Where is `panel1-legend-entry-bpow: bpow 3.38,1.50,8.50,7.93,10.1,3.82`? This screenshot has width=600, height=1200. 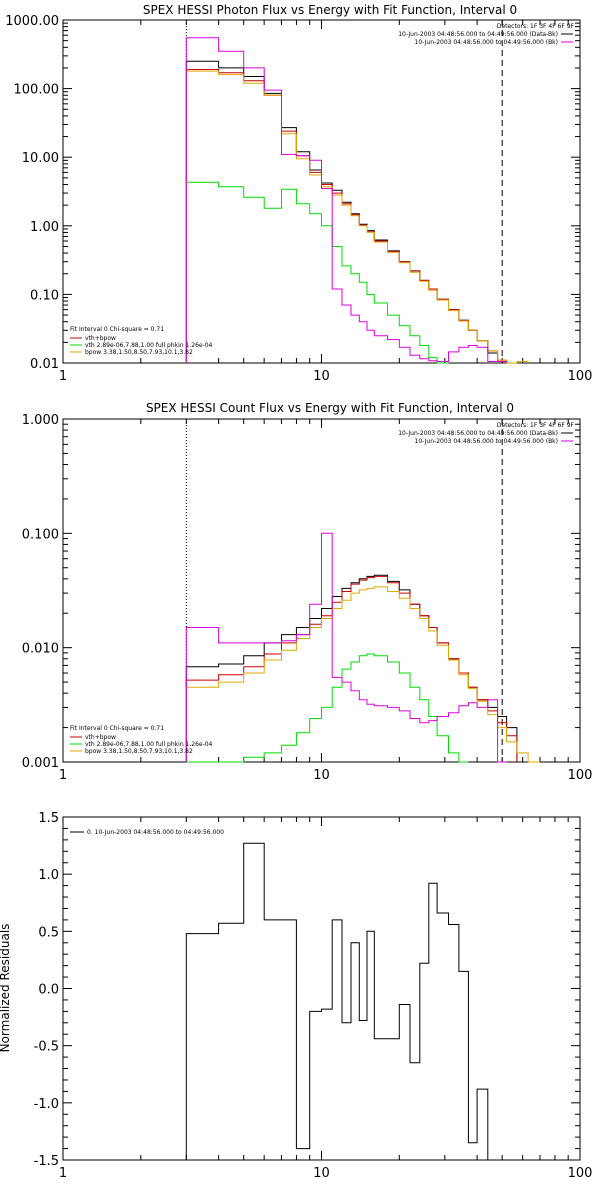 panel1-legend-entry-bpow: bpow 3.38,1.50,8.50,7.93,10.1,3.82 is located at coordinates (139, 352).